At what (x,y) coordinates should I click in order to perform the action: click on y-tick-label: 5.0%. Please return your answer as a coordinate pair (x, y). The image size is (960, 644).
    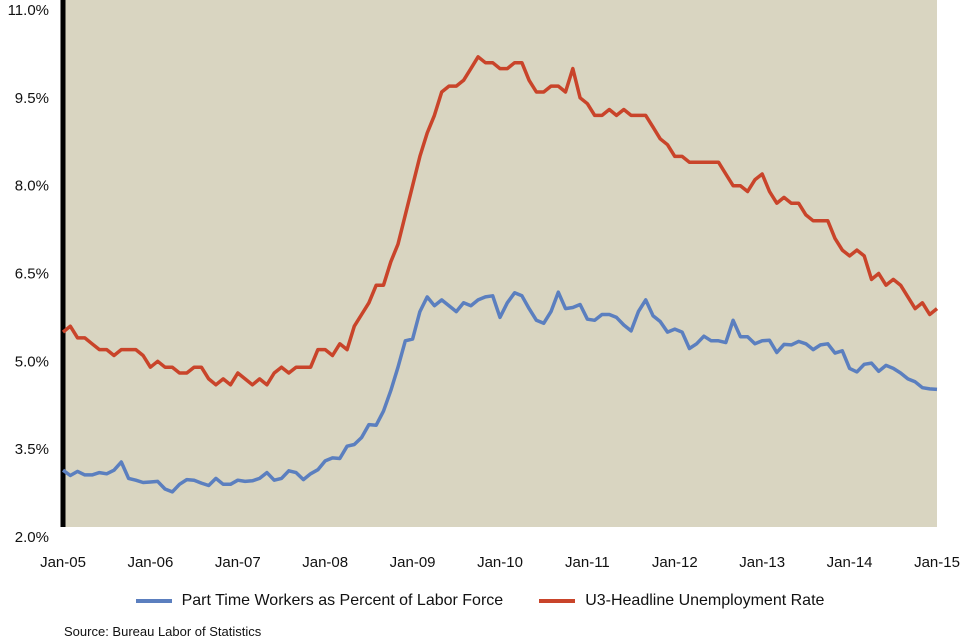
    Looking at the image, I should click on (32, 361).